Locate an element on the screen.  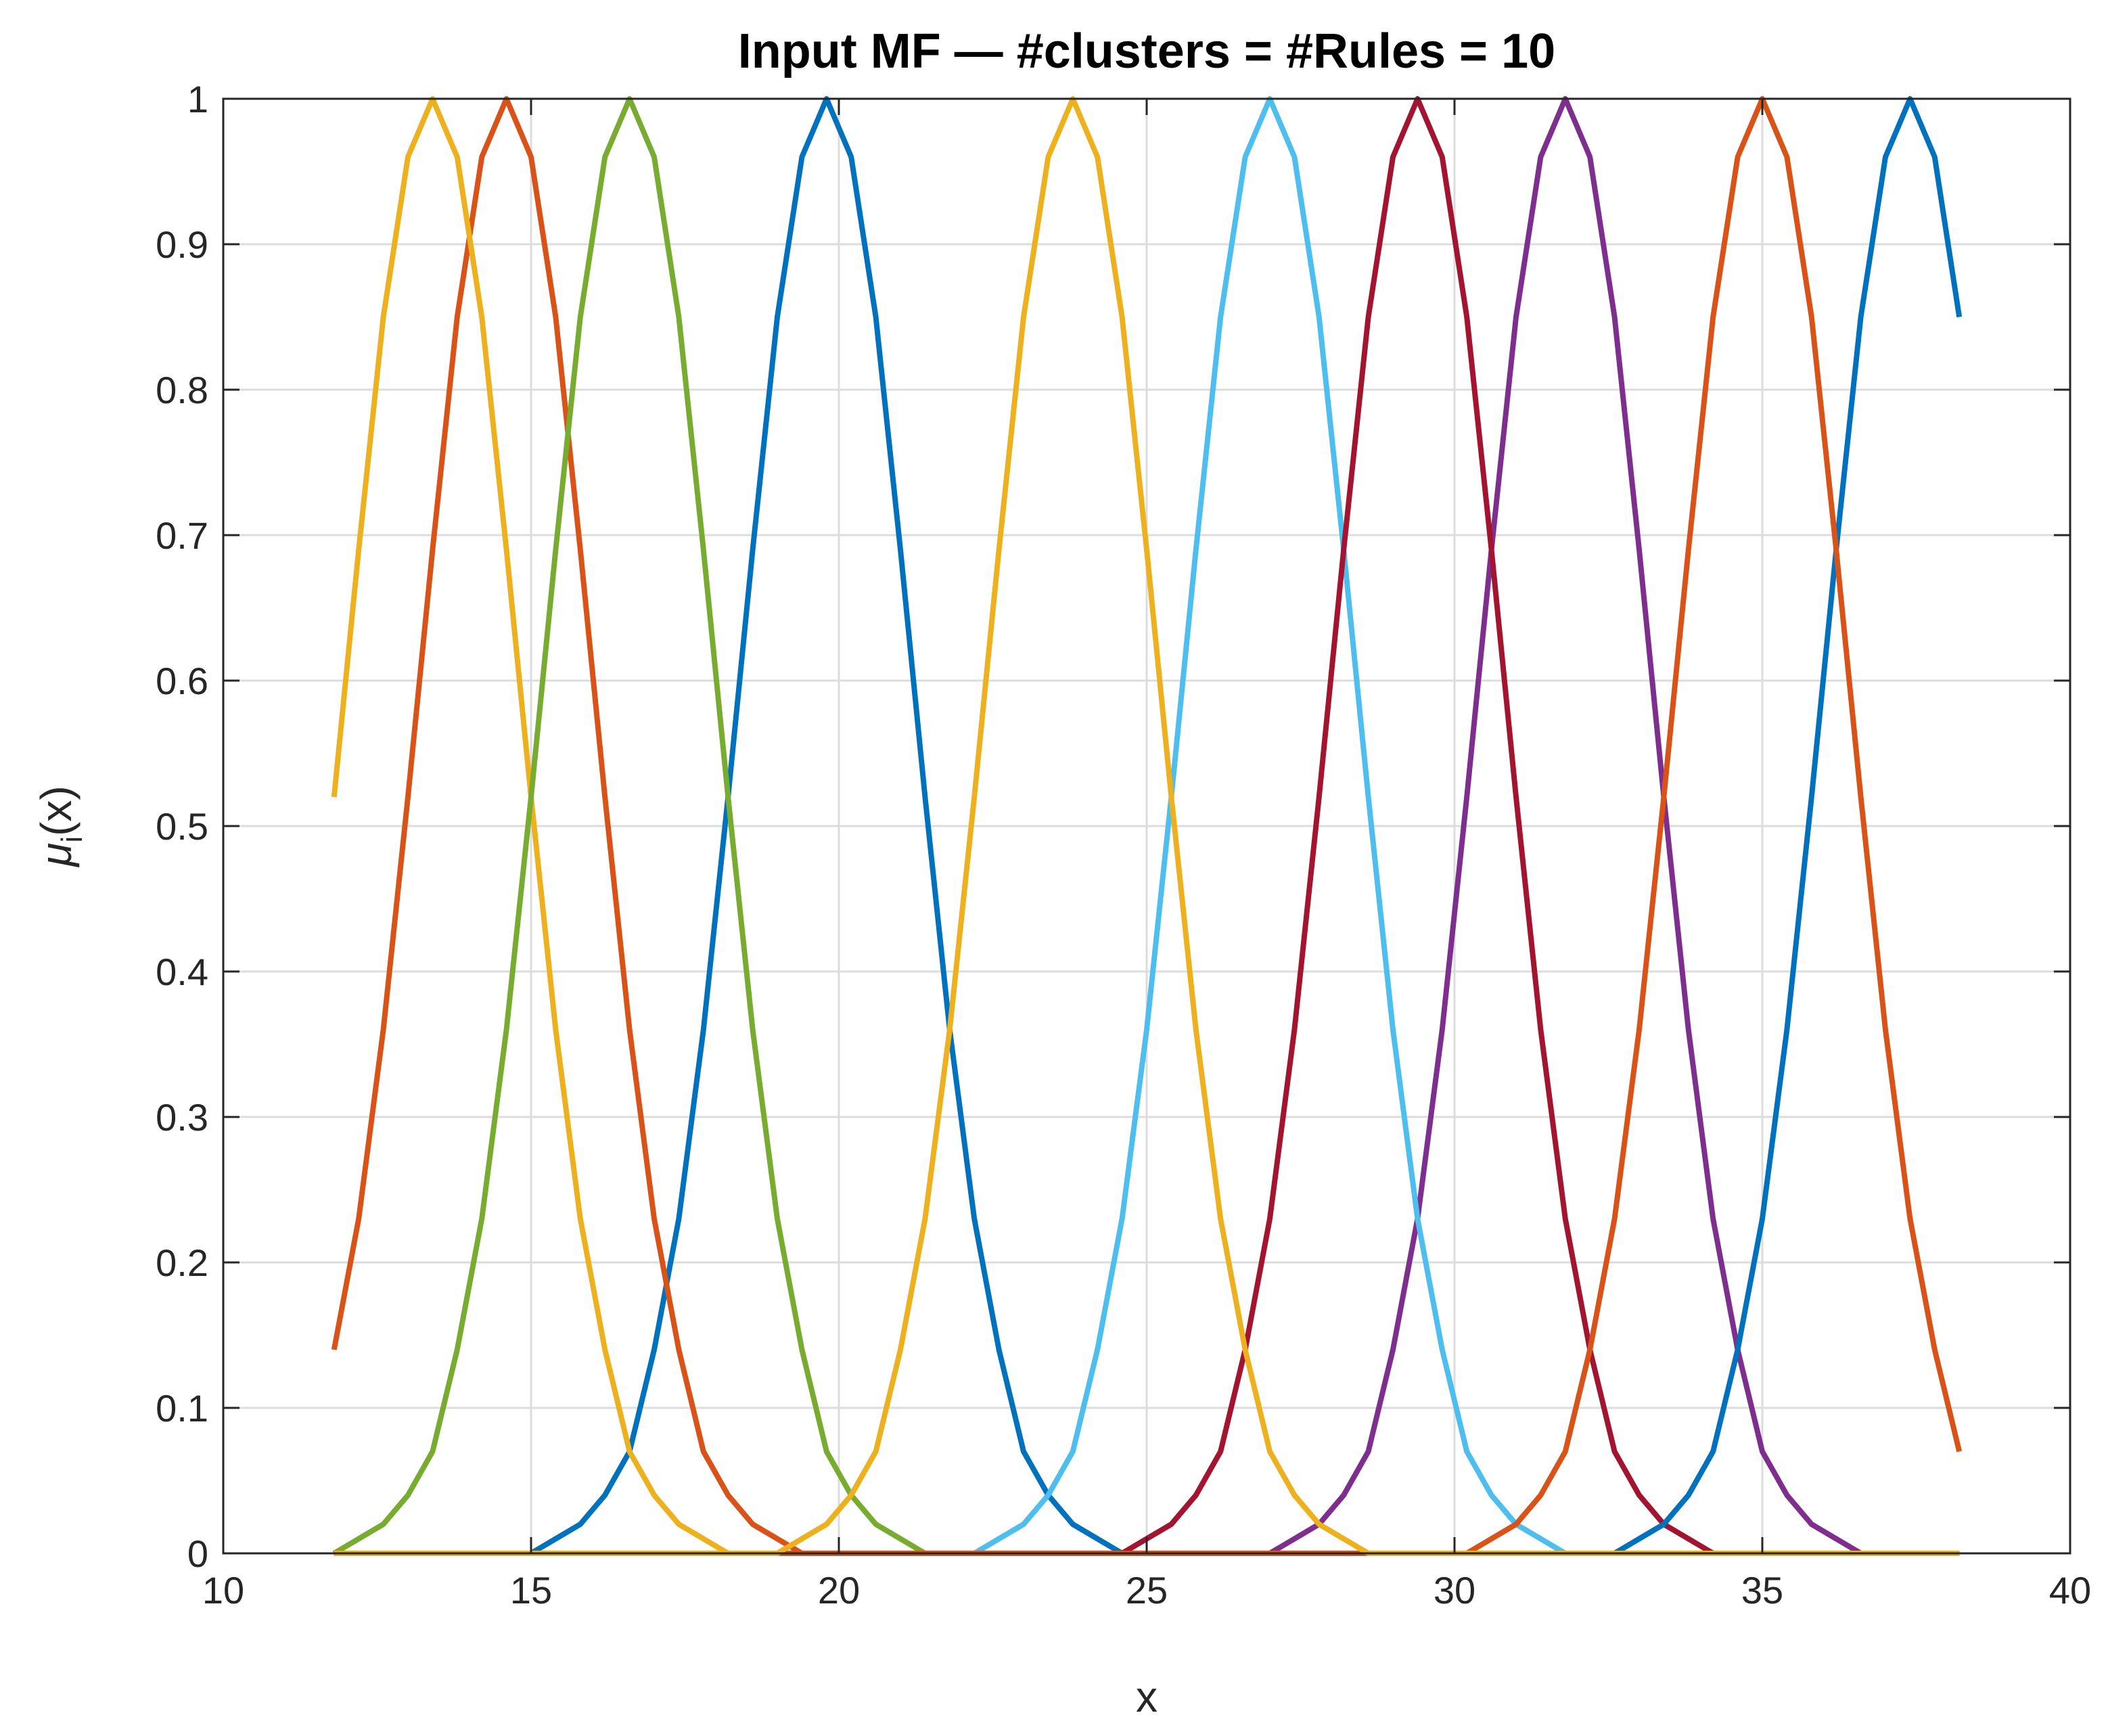
y-label-rest: (x) is located at coordinates (56, 810).